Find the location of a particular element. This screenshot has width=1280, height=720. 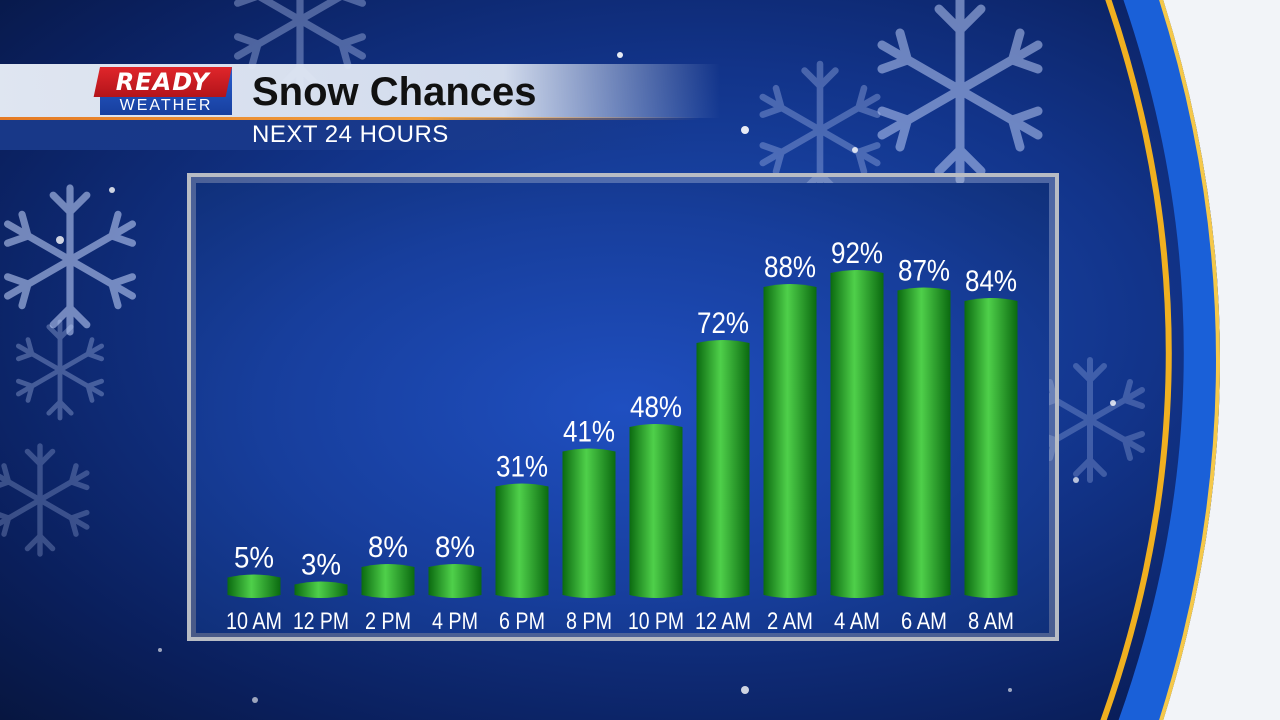

logo-top-band: READY is located at coordinates (162, 82).